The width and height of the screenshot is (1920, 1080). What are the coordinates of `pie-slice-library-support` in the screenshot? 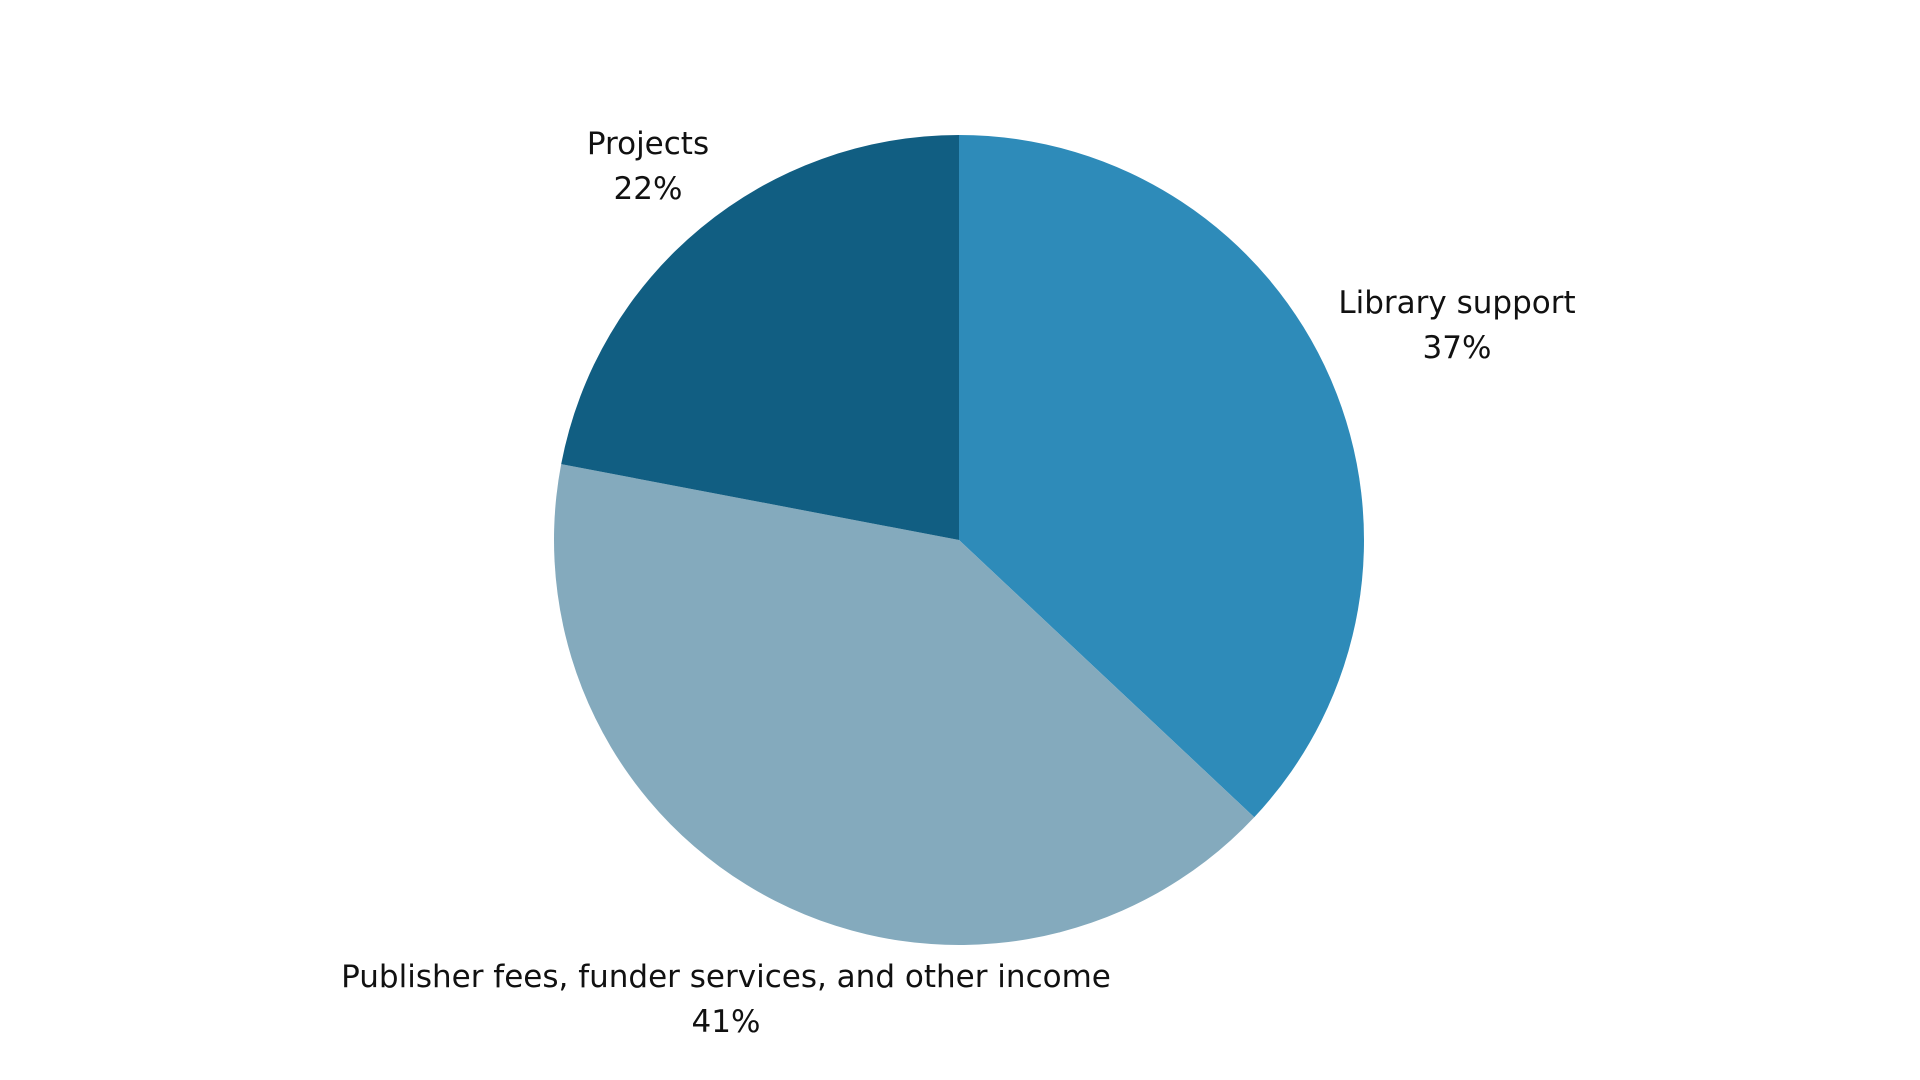 It's located at (1162, 476).